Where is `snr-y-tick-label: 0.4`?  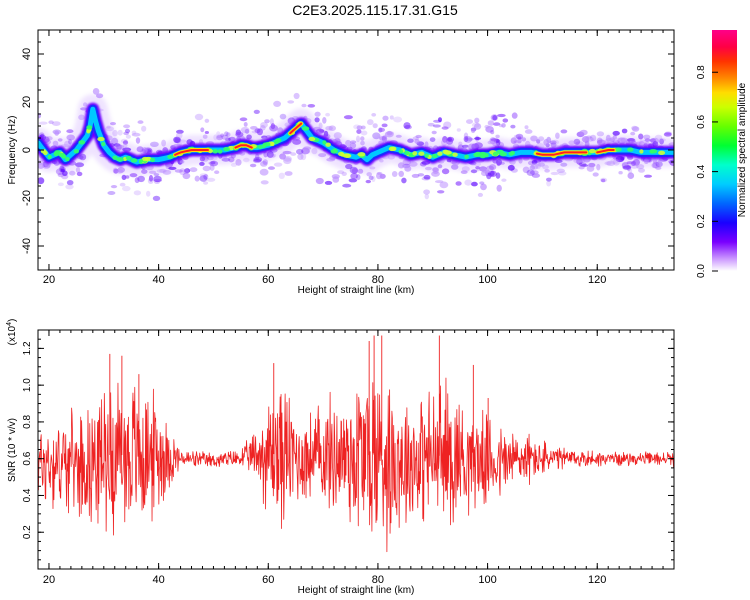
snr-y-tick-label: 0.4 is located at coordinates (27, 495).